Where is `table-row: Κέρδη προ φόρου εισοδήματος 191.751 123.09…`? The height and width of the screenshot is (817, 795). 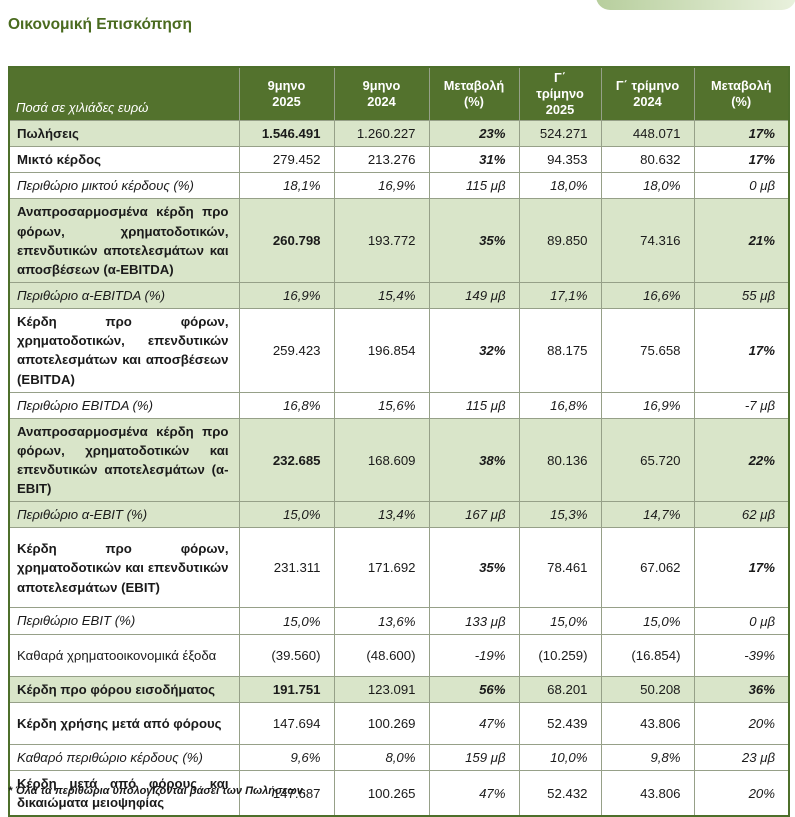 table-row: Κέρδη προ φόρου εισοδήματος 191.751 123.09… is located at coordinates (399, 689).